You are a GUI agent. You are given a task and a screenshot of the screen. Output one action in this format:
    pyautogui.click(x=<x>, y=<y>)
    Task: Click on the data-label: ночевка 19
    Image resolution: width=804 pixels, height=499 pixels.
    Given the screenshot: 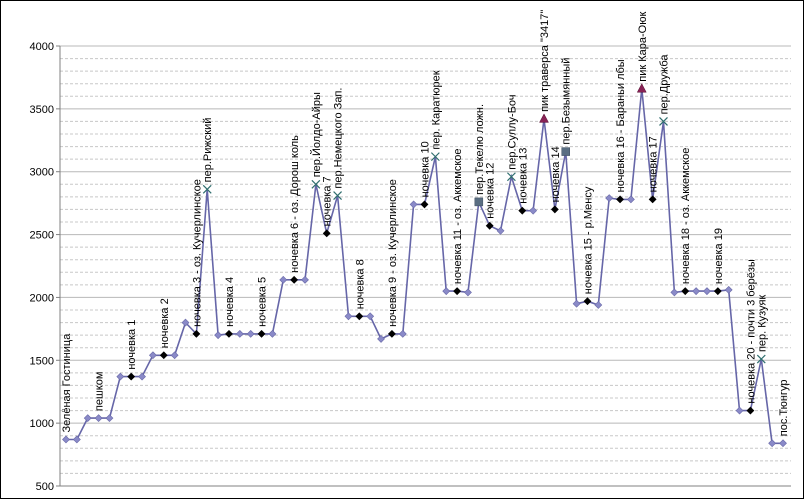 What is the action you would take?
    pyautogui.click(x=719, y=256)
    